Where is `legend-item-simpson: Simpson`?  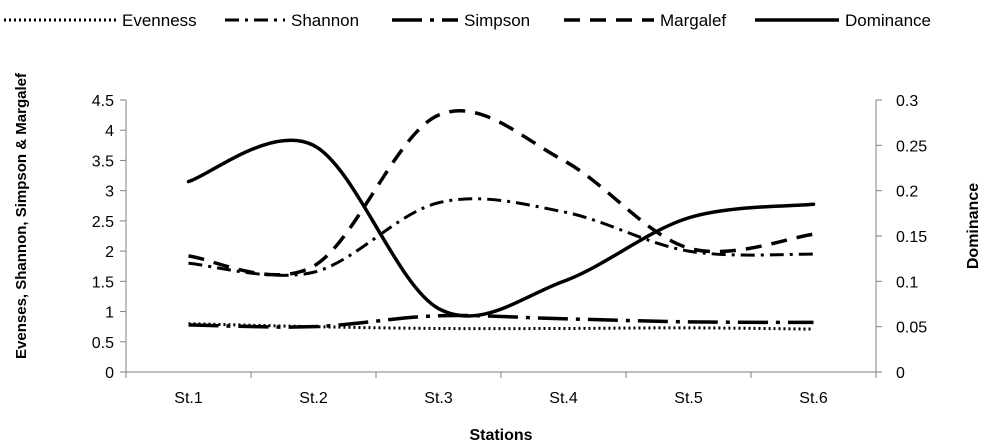
legend-item-simpson: Simpson is located at coordinates (461, 20).